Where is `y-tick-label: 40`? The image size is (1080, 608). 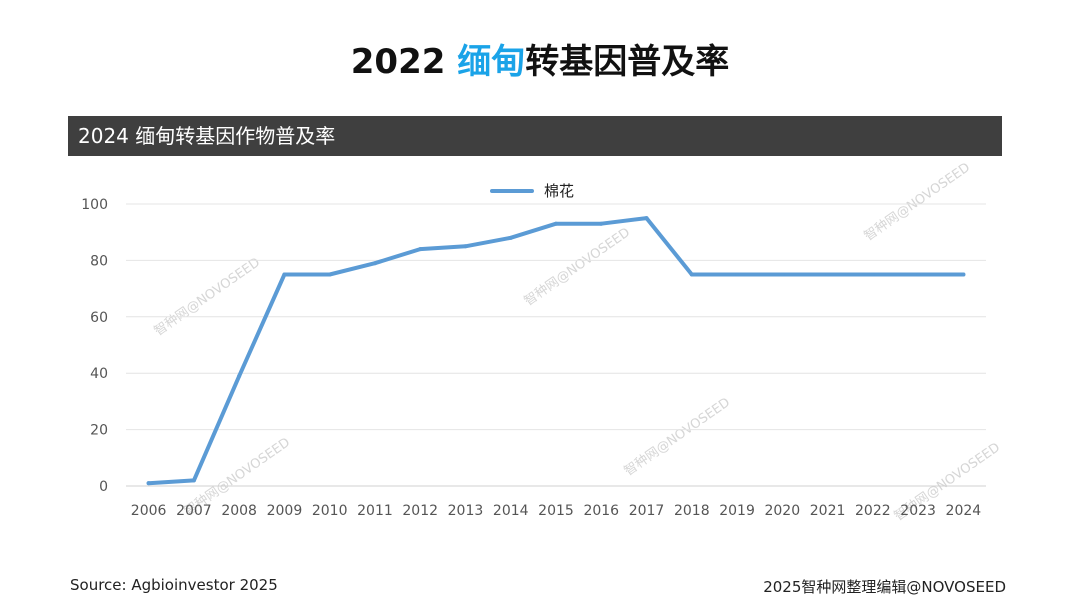
y-tick-label: 40 is located at coordinates (99, 374).